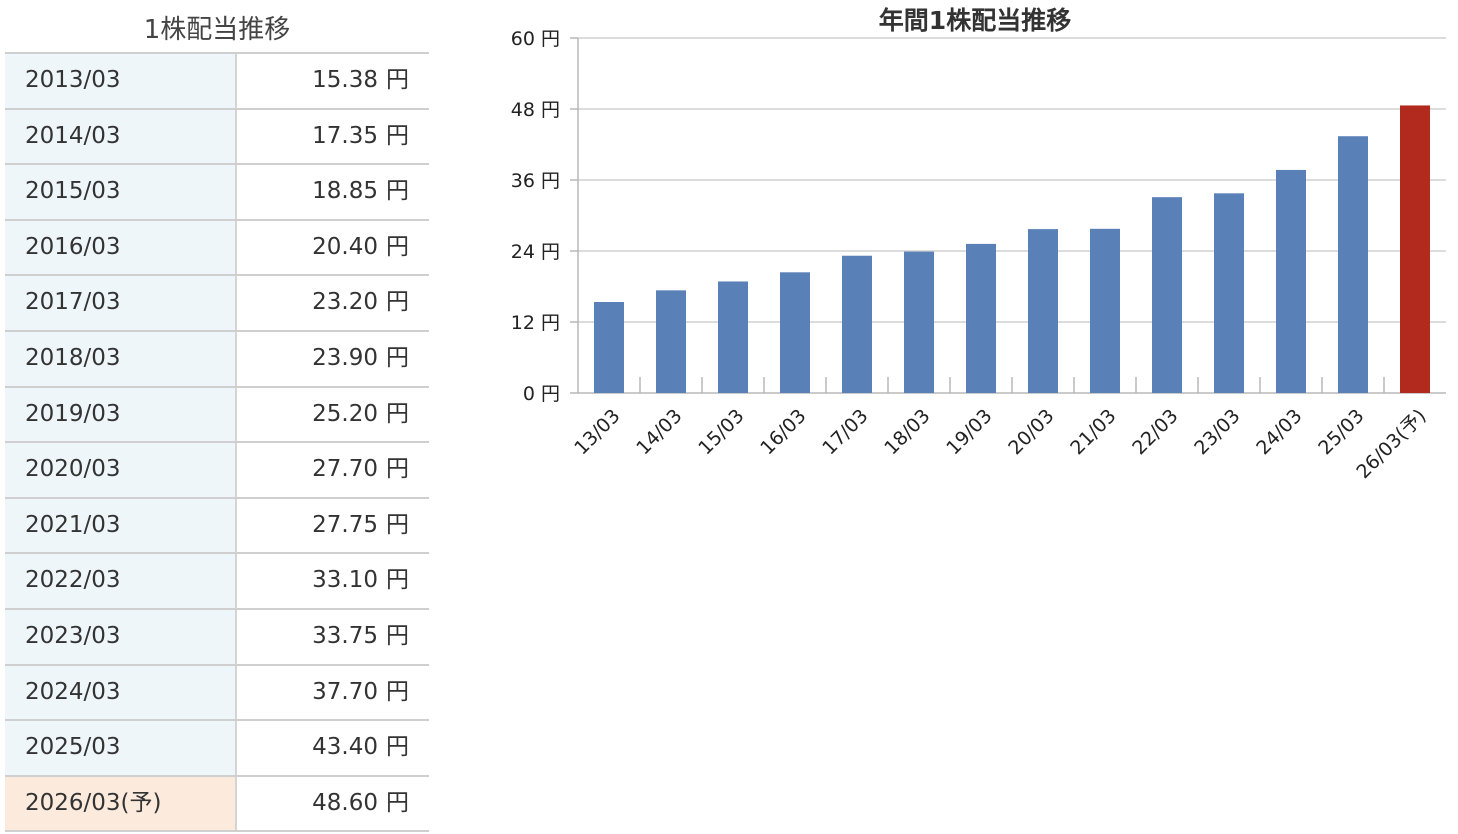  Describe the element at coordinates (535, 252) in the screenshot. I see `y-tick-label: 24 円` at that location.